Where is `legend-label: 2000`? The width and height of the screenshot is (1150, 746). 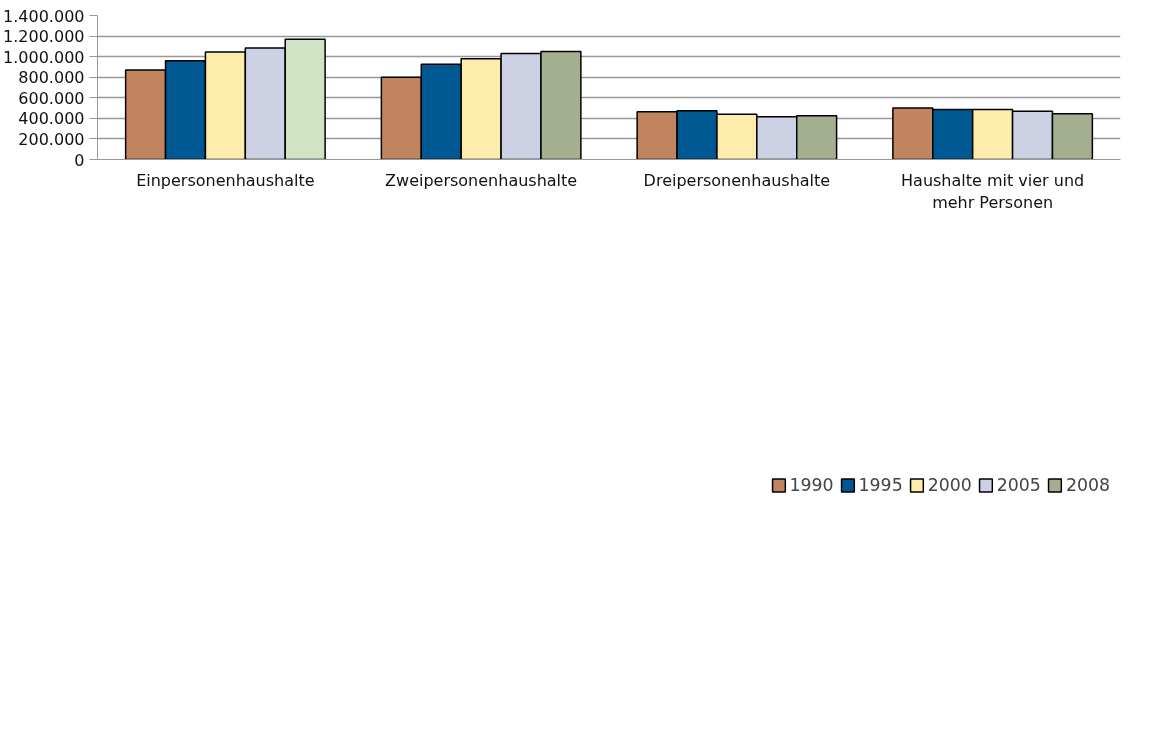
legend-label: 2000 is located at coordinates (949, 485).